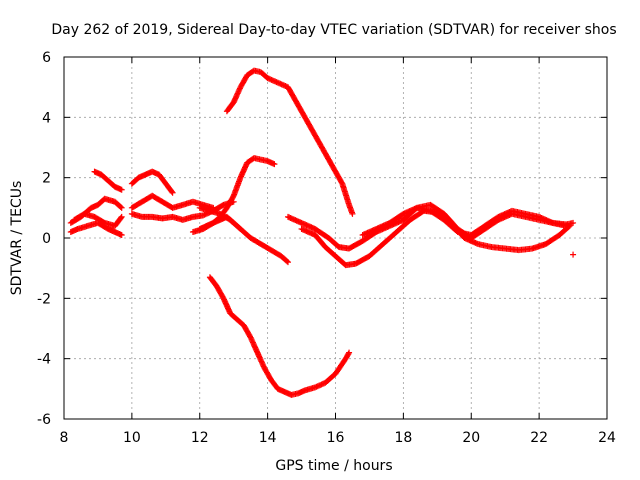 This screenshot has width=640, height=480. Describe the element at coordinates (44, 420) in the screenshot. I see `y-tick-label: -6` at that location.